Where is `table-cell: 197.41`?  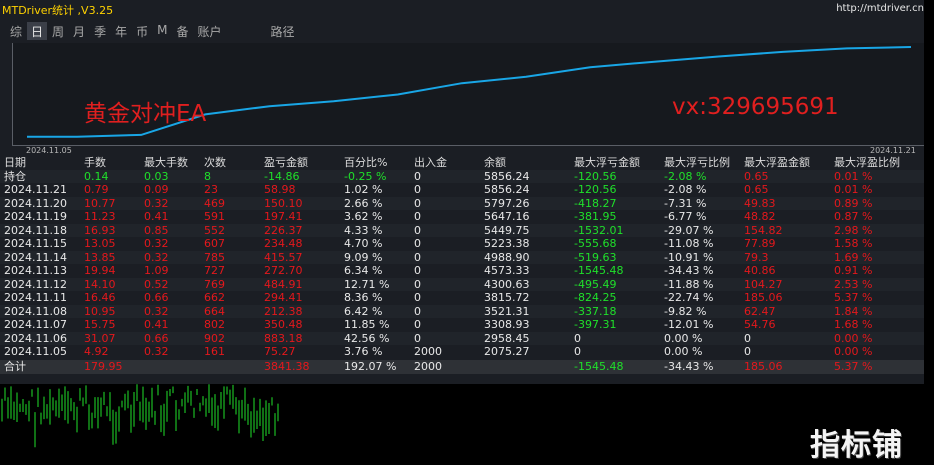 table-cell: 197.41 is located at coordinates (283, 216).